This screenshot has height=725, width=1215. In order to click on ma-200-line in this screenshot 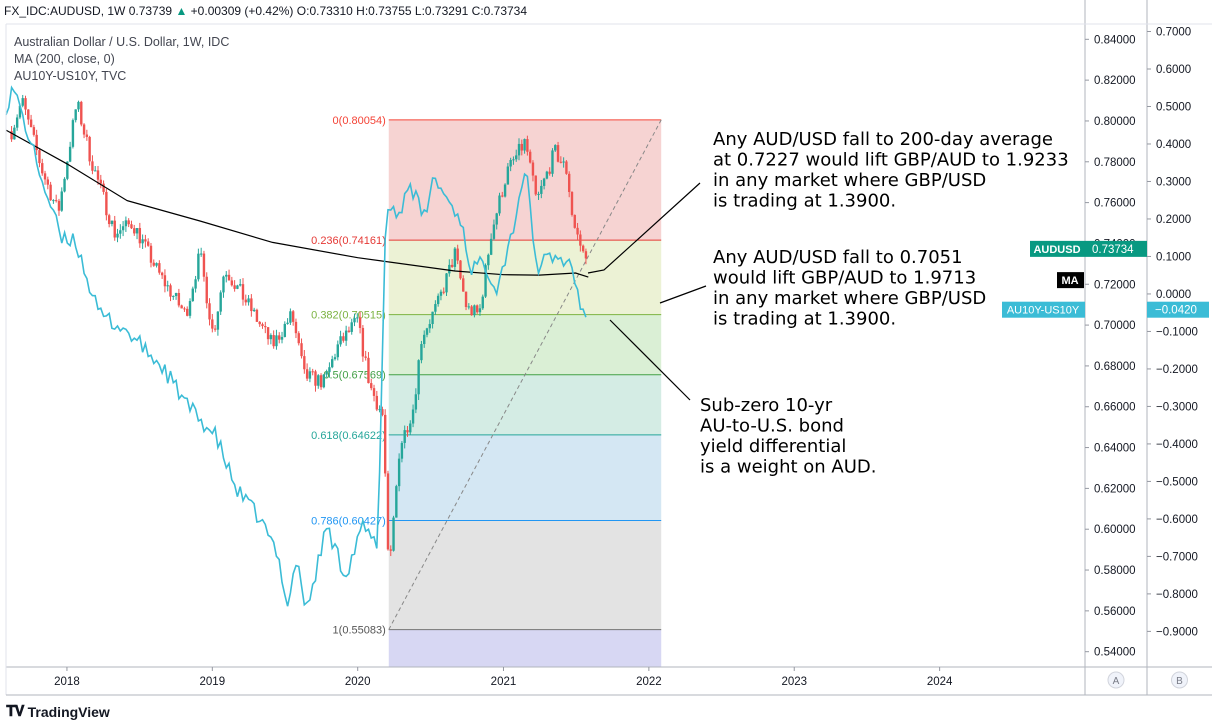, I will do `click(297, 203)`.